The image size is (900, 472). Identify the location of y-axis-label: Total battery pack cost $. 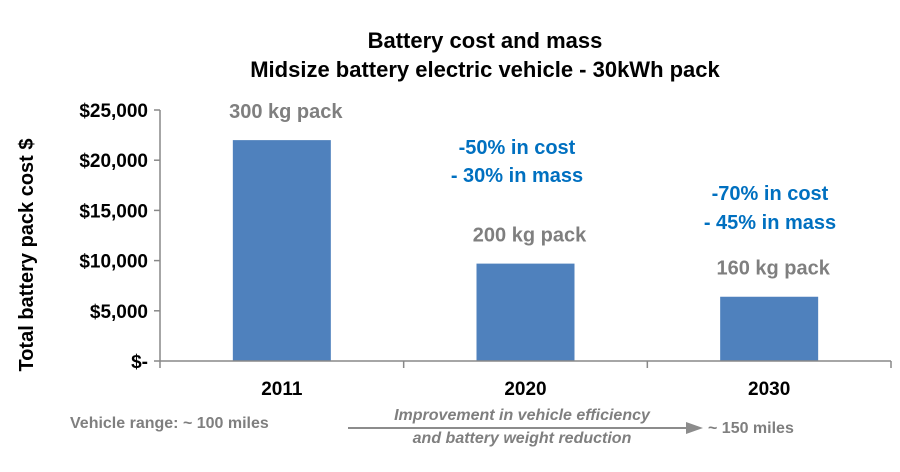
(27, 254).